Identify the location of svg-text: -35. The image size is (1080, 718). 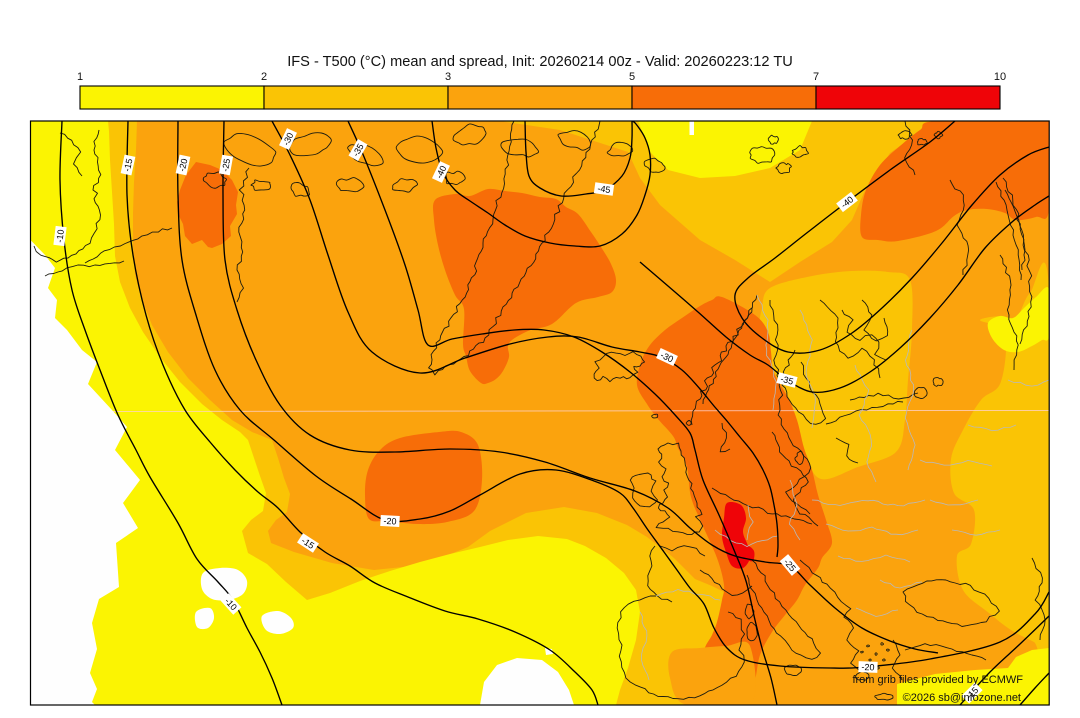
(786, 380).